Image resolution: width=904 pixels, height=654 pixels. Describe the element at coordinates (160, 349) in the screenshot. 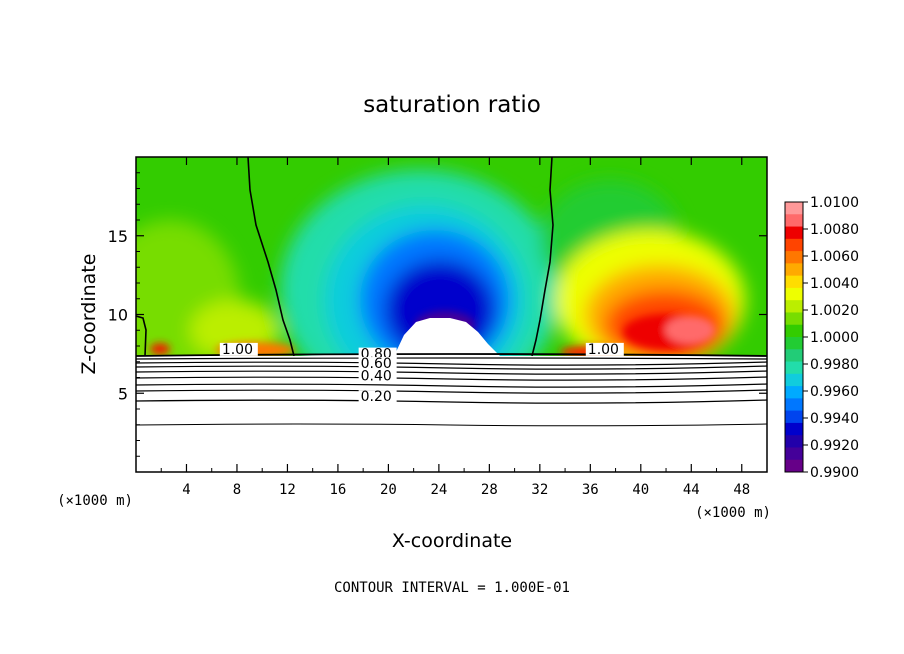

I see `left-red-spot` at that location.